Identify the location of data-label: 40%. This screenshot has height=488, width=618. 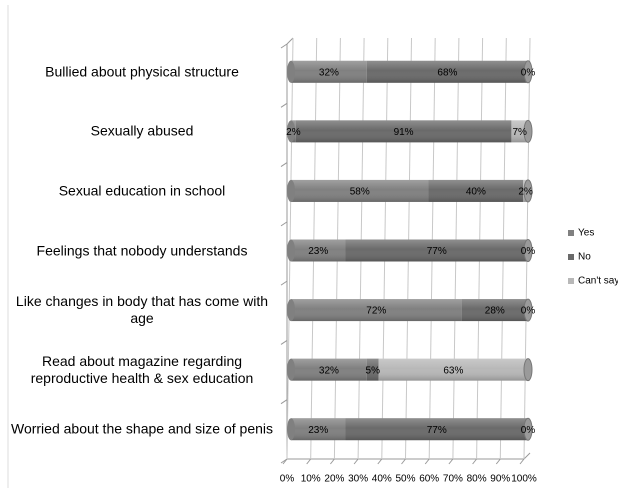
(476, 192).